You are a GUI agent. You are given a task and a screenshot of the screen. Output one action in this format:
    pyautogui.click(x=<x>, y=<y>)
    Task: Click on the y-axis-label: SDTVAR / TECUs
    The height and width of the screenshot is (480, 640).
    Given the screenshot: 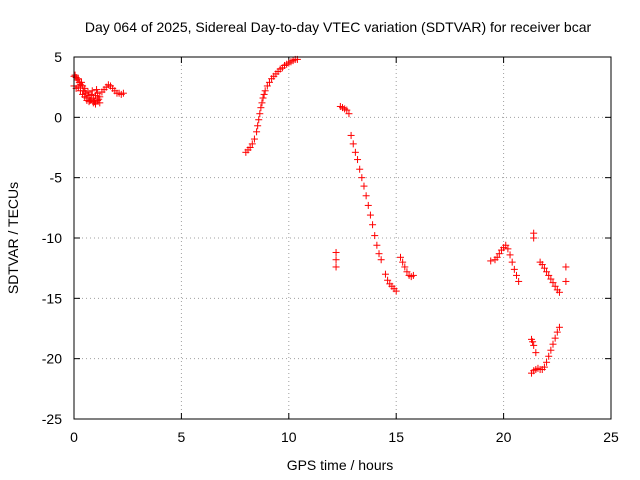 What is the action you would take?
    pyautogui.click(x=13, y=238)
    